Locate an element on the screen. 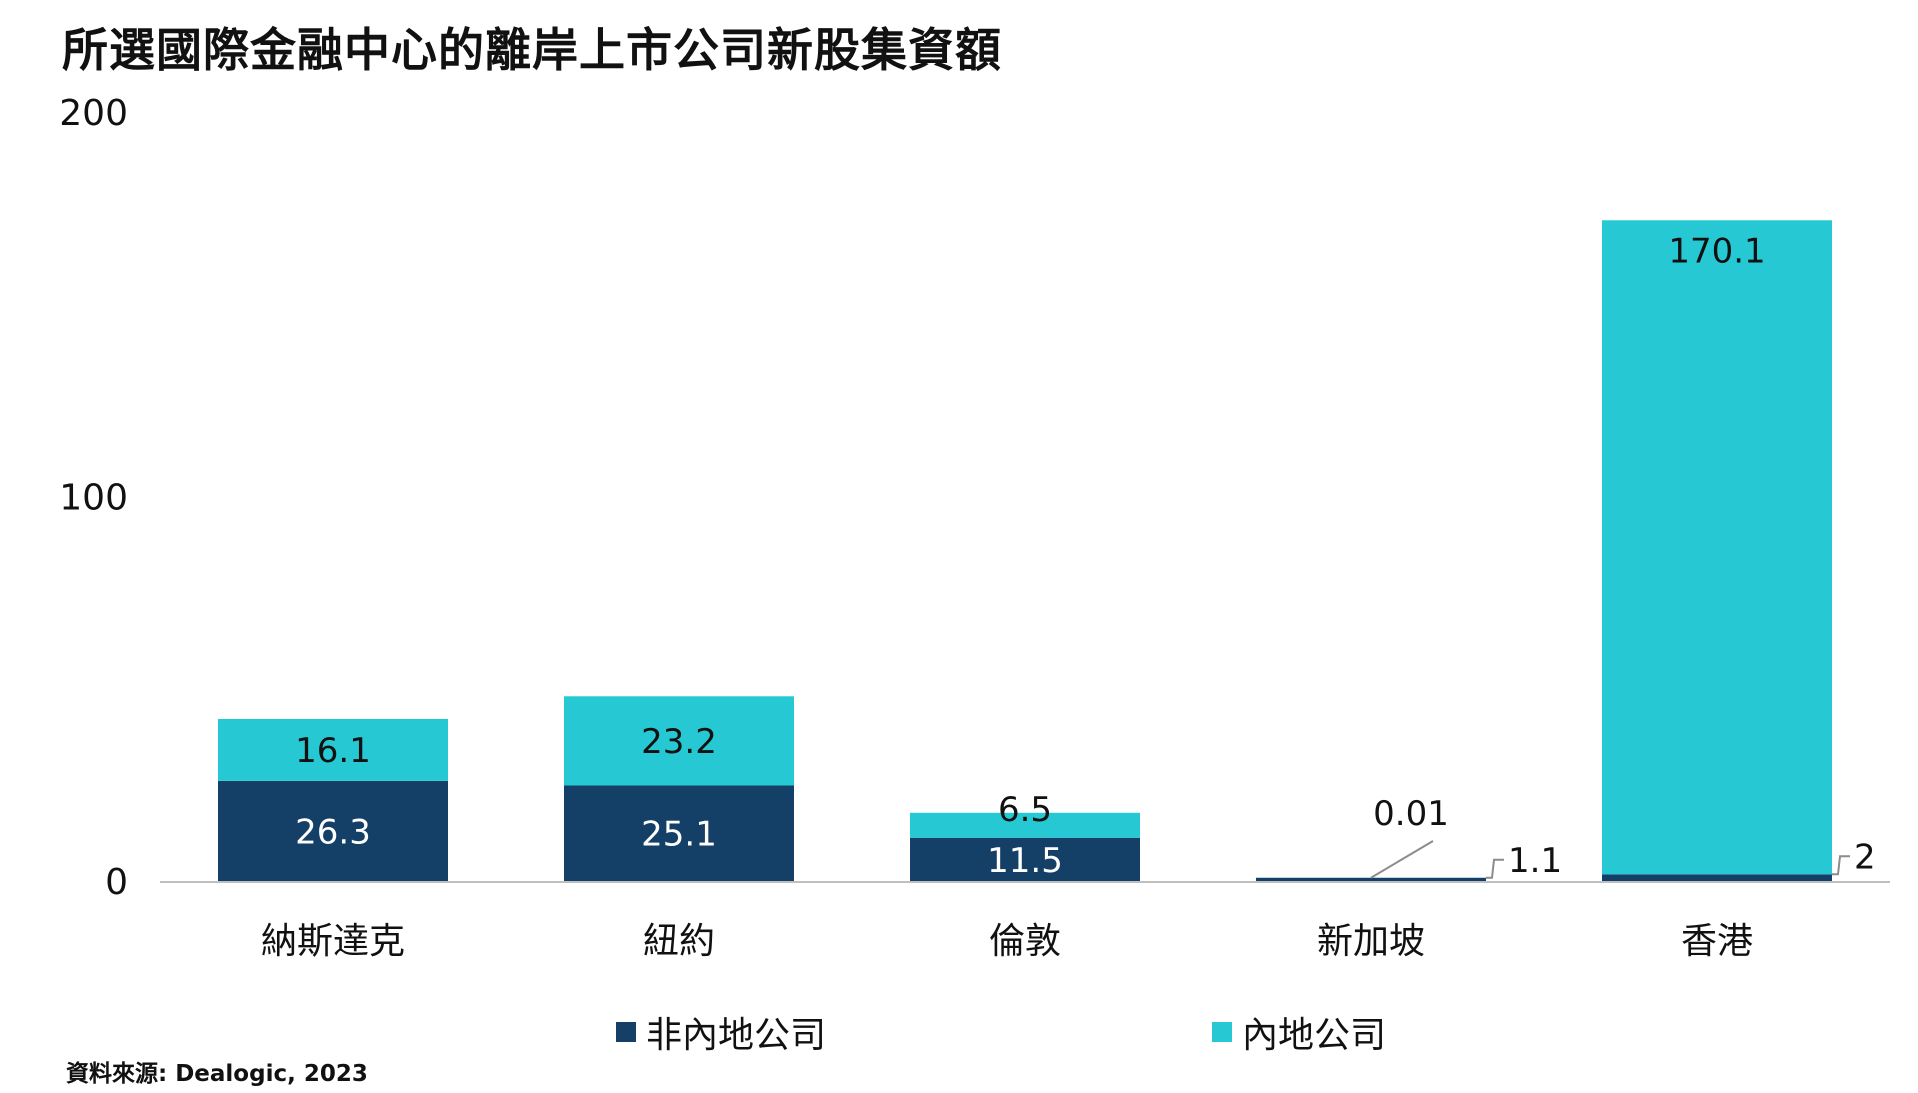 The image size is (1918, 1093). data-label-non-mainland: 11.5 is located at coordinates (1025, 861).